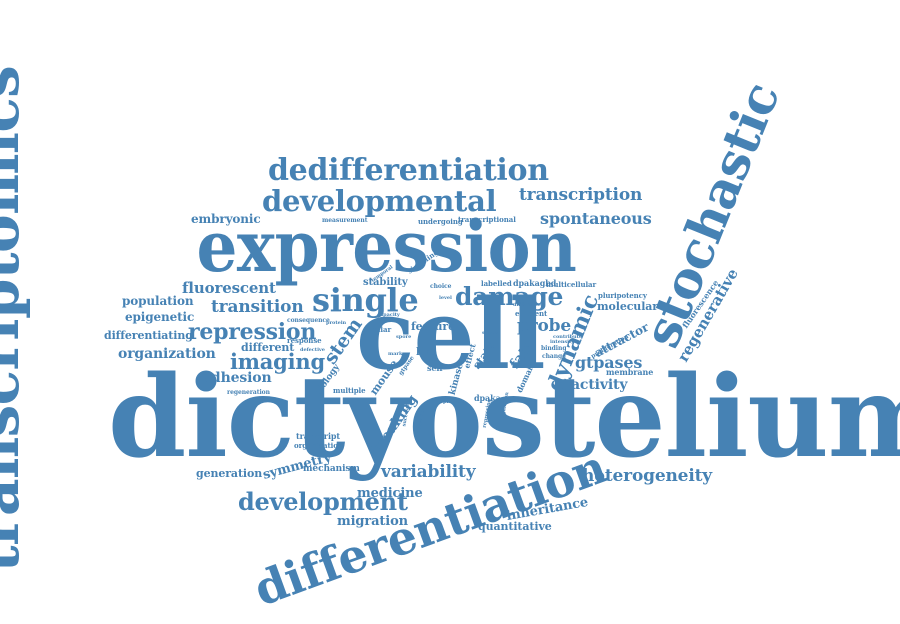 The image size is (900, 624). I want to click on word-gtpases: gtpases, so click(609, 362).